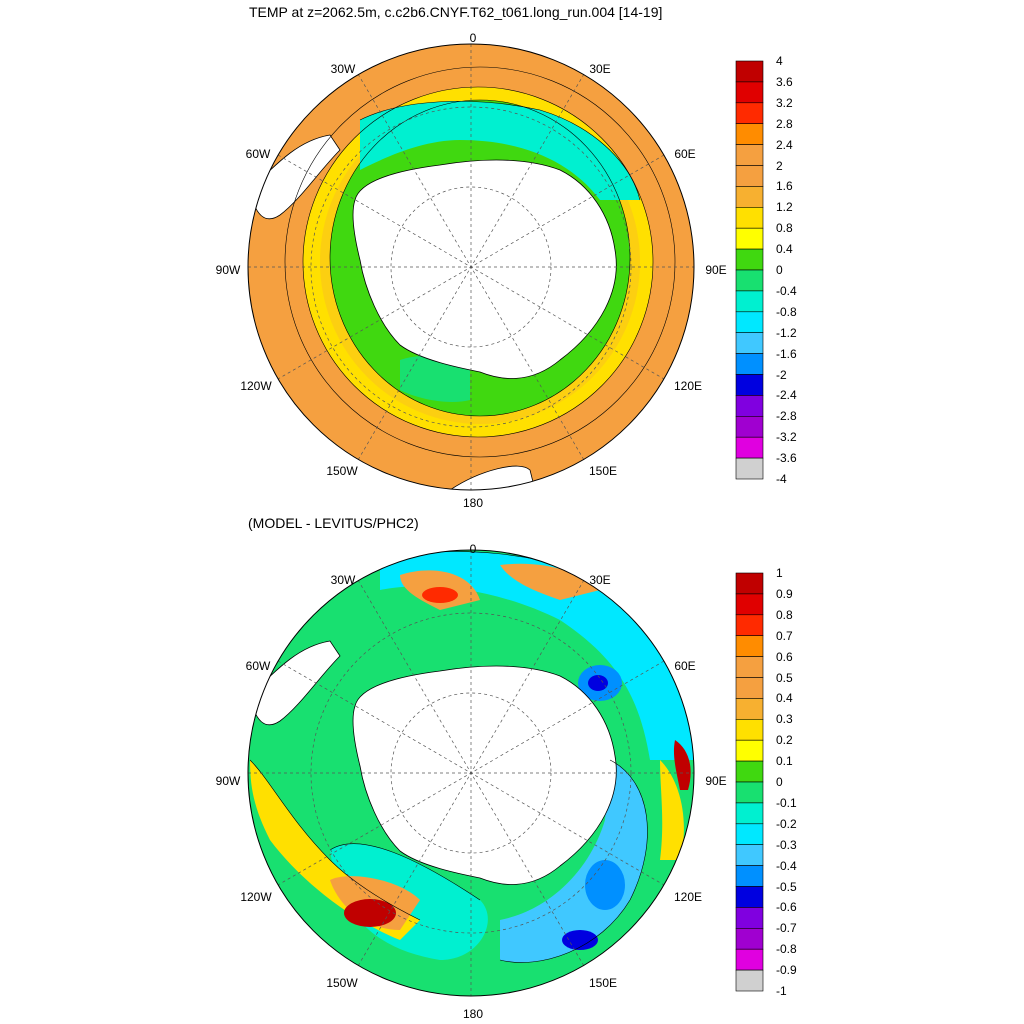 The image size is (1024, 1024). What do you see at coordinates (779, 573) in the screenshot?
I see `colorbar-tick-label: 1` at bounding box center [779, 573].